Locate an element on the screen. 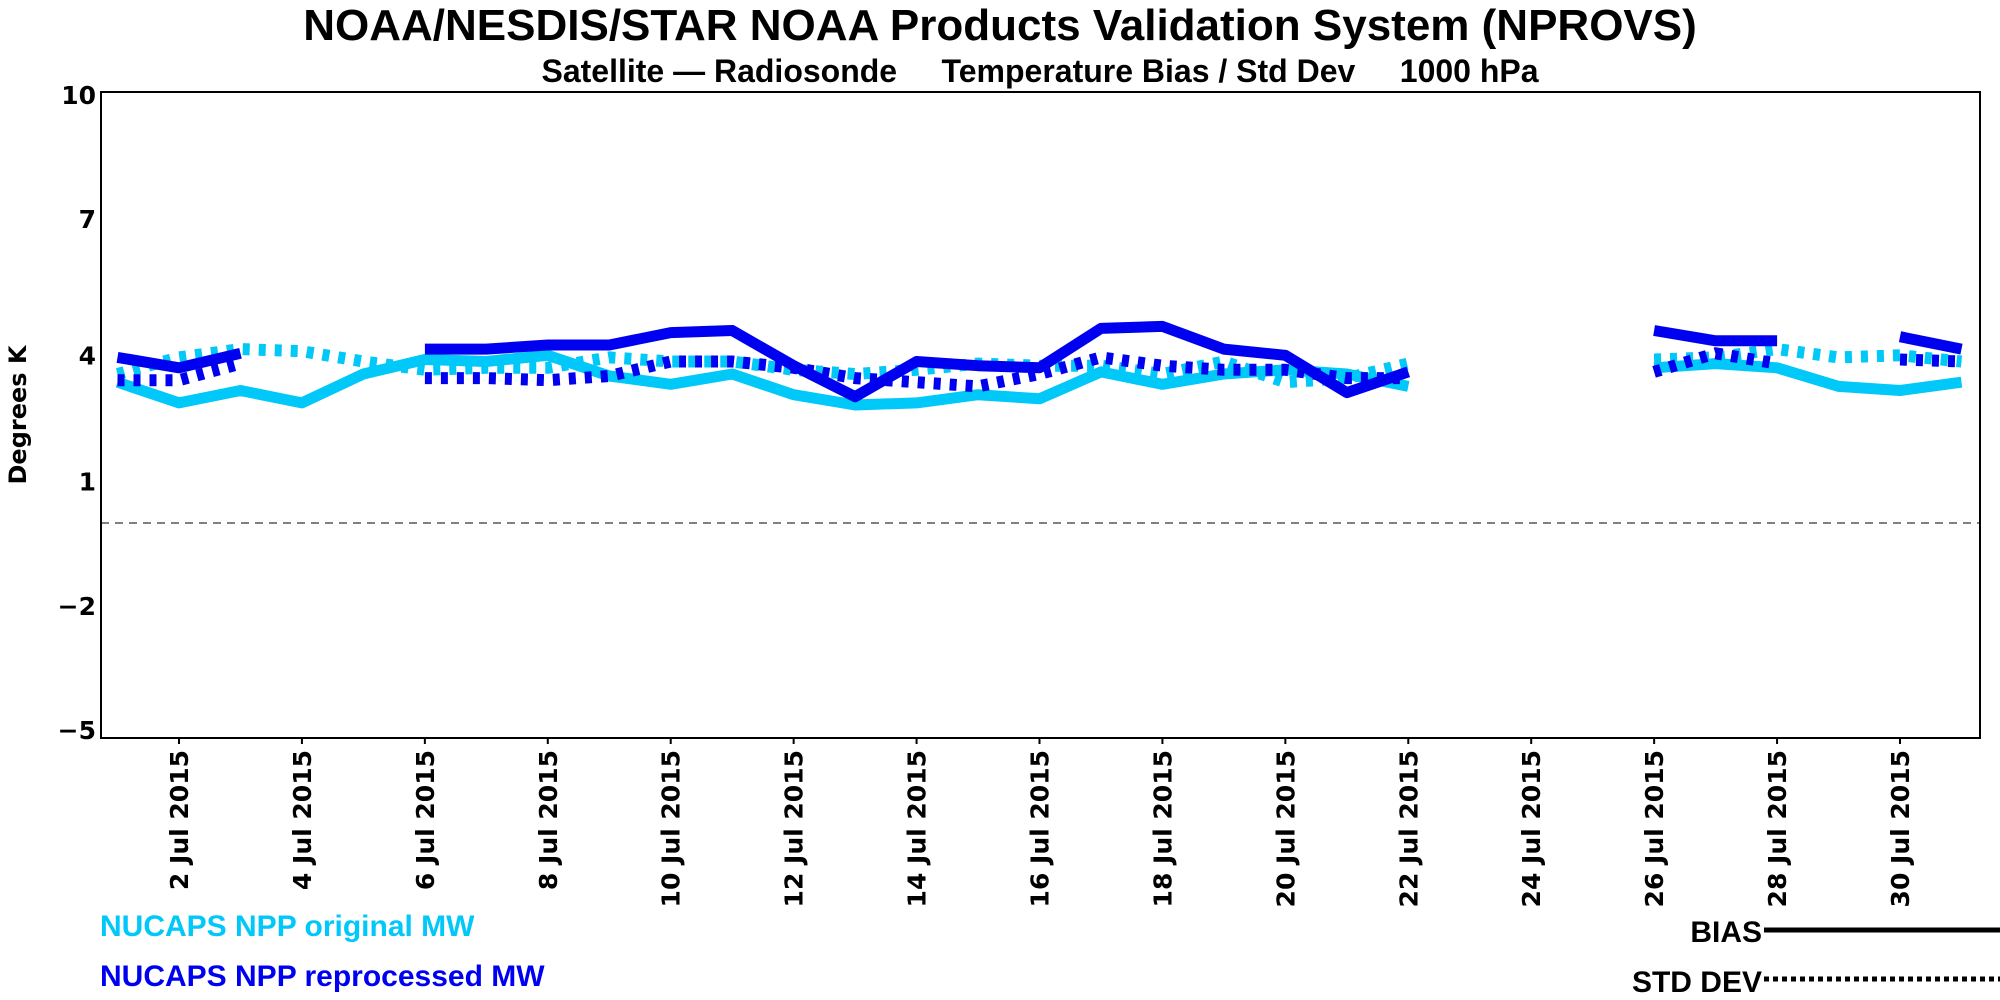  x-tick-label: 14 Jul 2015 is located at coordinates (917, 828).